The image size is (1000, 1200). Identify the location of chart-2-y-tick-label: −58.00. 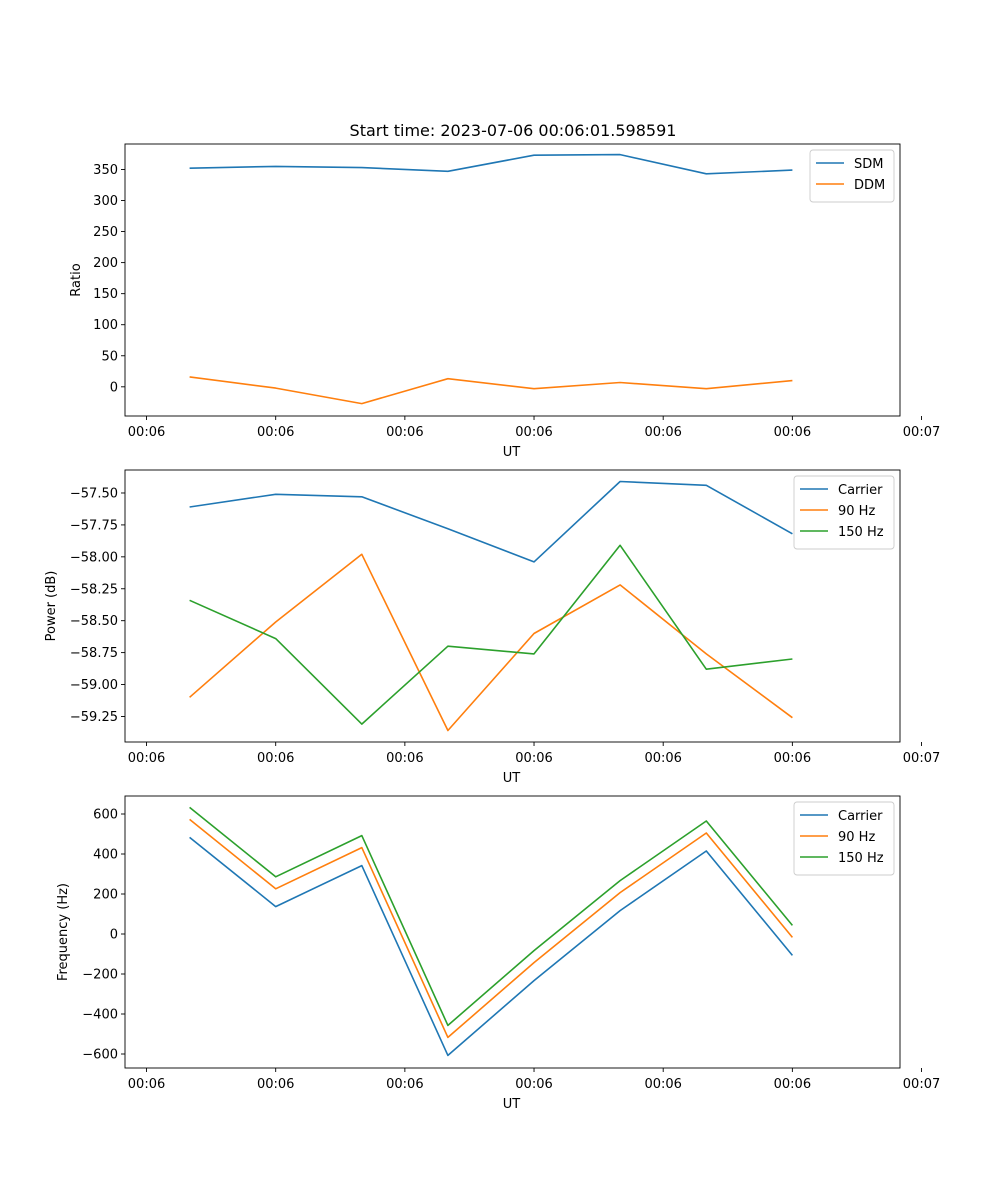
(94, 557).